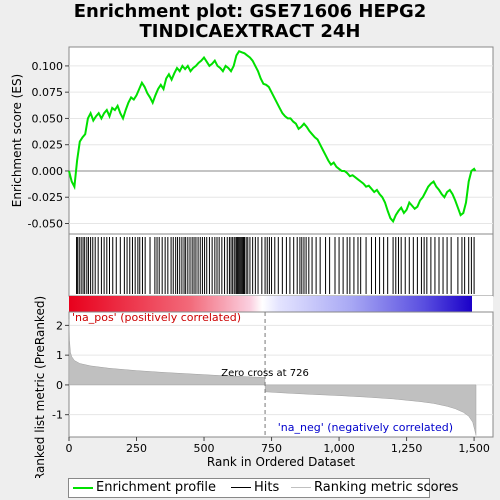  What do you see at coordinates (45, 223) in the screenshot?
I see `es-y-tick-label: -0.050` at bounding box center [45, 223].